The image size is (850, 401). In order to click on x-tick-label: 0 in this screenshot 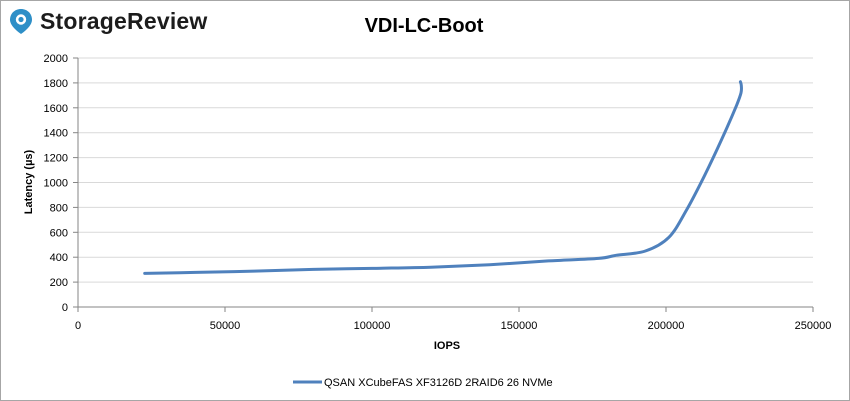, I will do `click(78, 326)`.